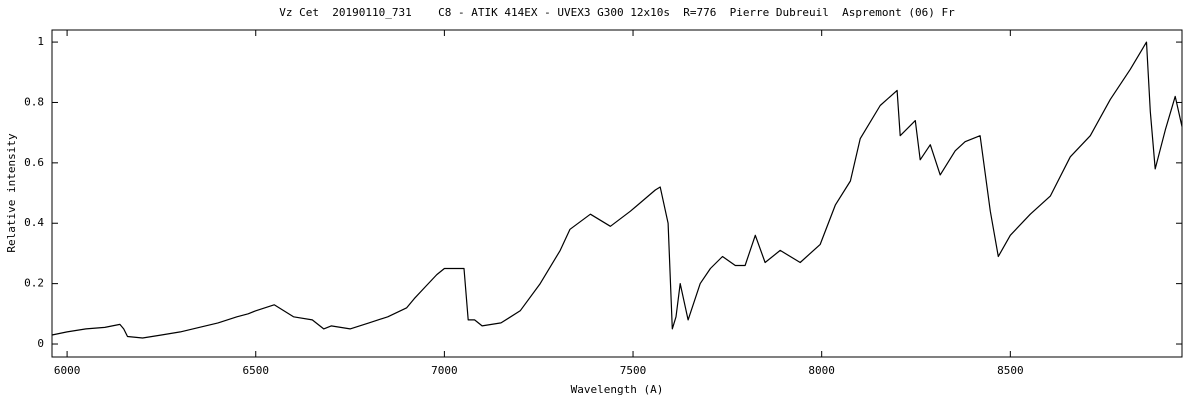 The width and height of the screenshot is (1200, 400). Describe the element at coordinates (34, 101) in the screenshot. I see `y-tick-label: 0.8` at that location.